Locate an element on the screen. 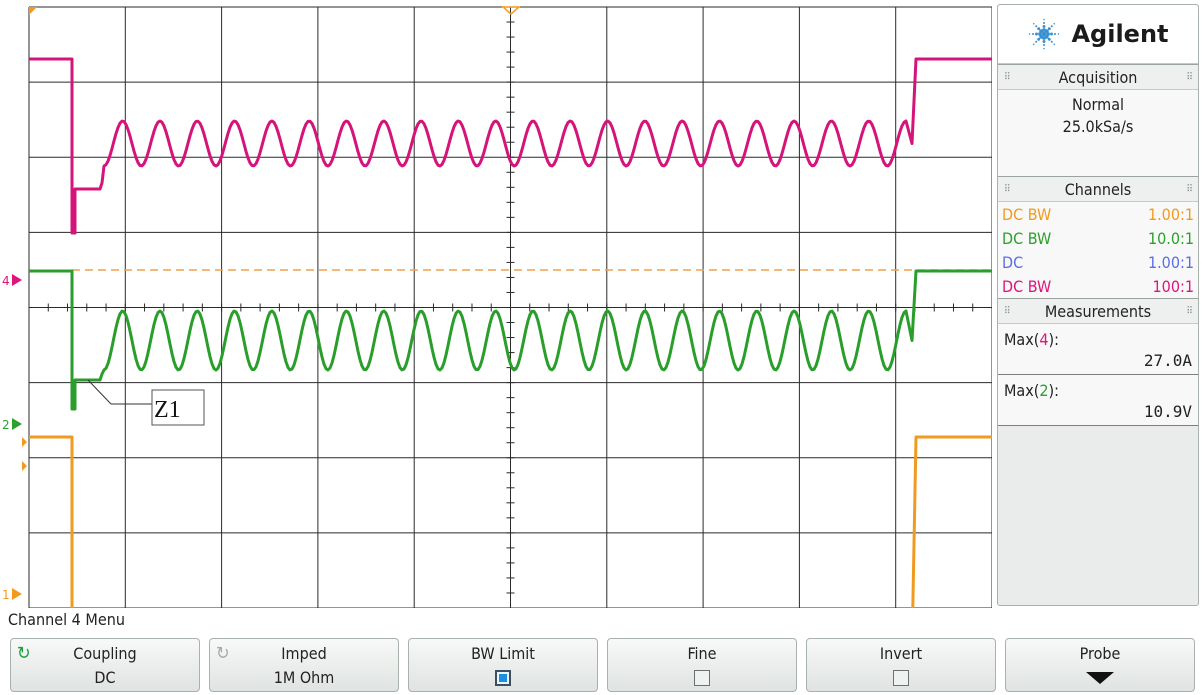  imped-value: 1M Ohm is located at coordinates (304, 677).